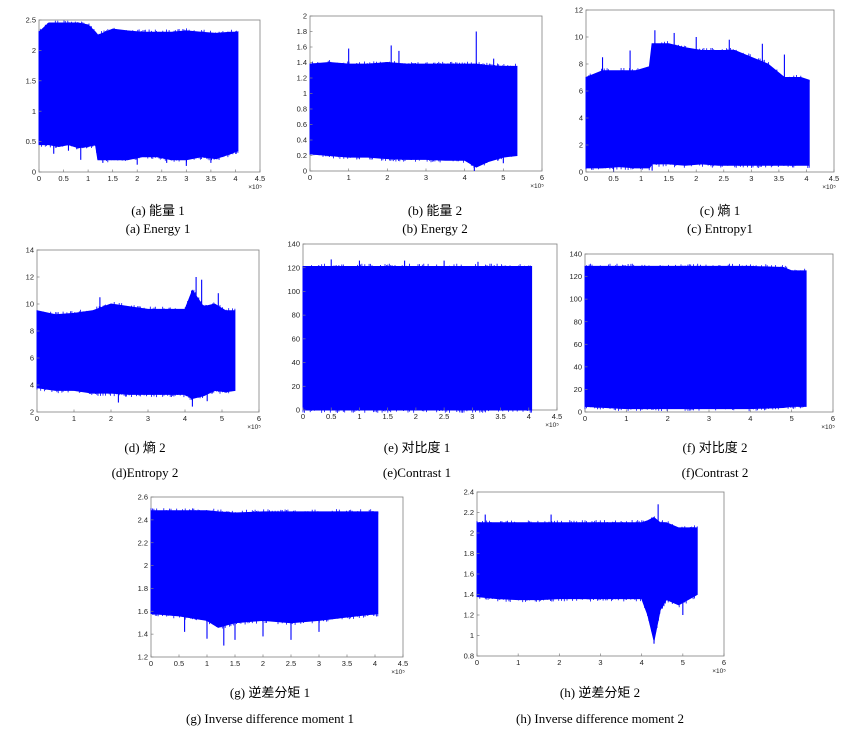 Image resolution: width=857 pixels, height=729 pixels. I want to click on x-tick-label-a-5: 2.5, so click(162, 178).